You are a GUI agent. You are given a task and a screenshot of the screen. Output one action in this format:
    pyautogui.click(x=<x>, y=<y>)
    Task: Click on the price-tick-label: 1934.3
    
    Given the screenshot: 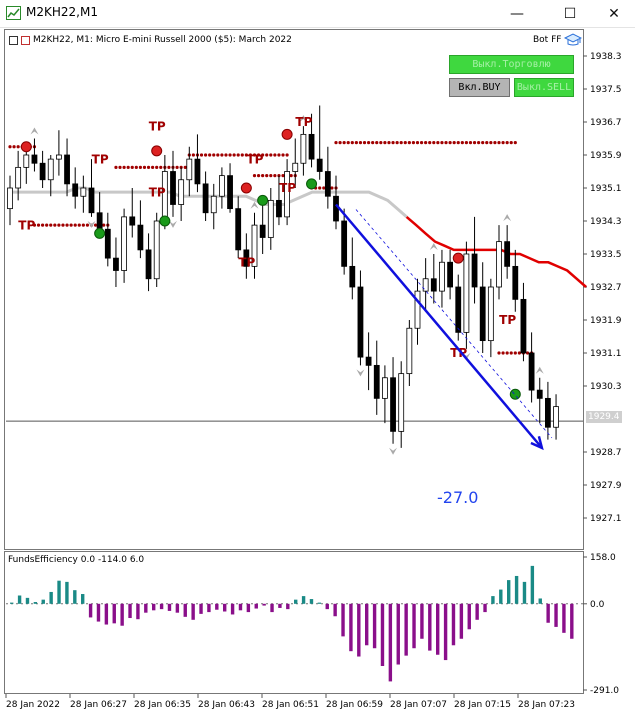 What is the action you would take?
    pyautogui.click(x=606, y=222)
    